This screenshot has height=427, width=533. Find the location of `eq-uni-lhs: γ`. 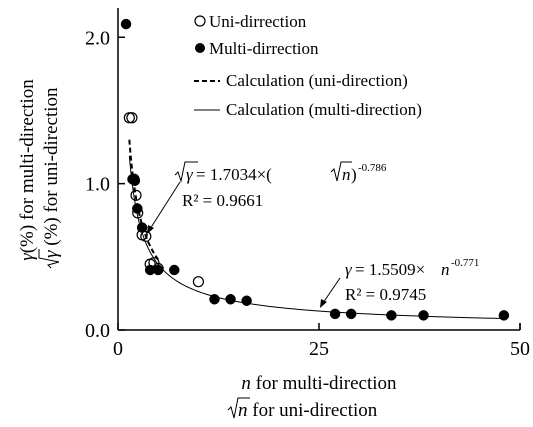

eq-uni-lhs: γ is located at coordinates (190, 174).